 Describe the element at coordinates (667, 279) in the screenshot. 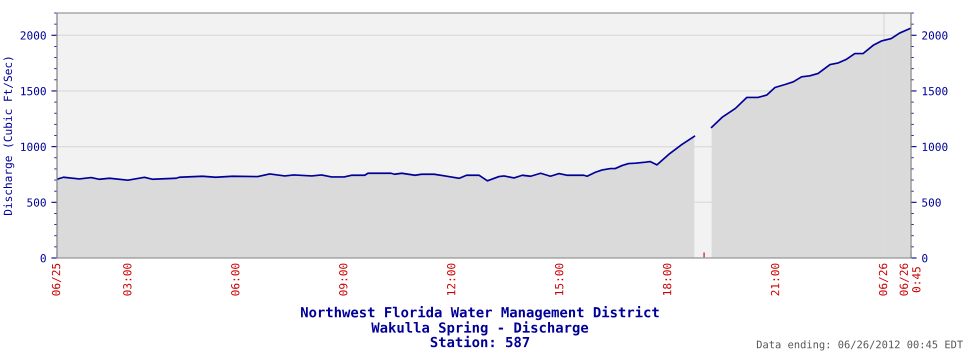

I see `x-tick-label: 18:00` at that location.